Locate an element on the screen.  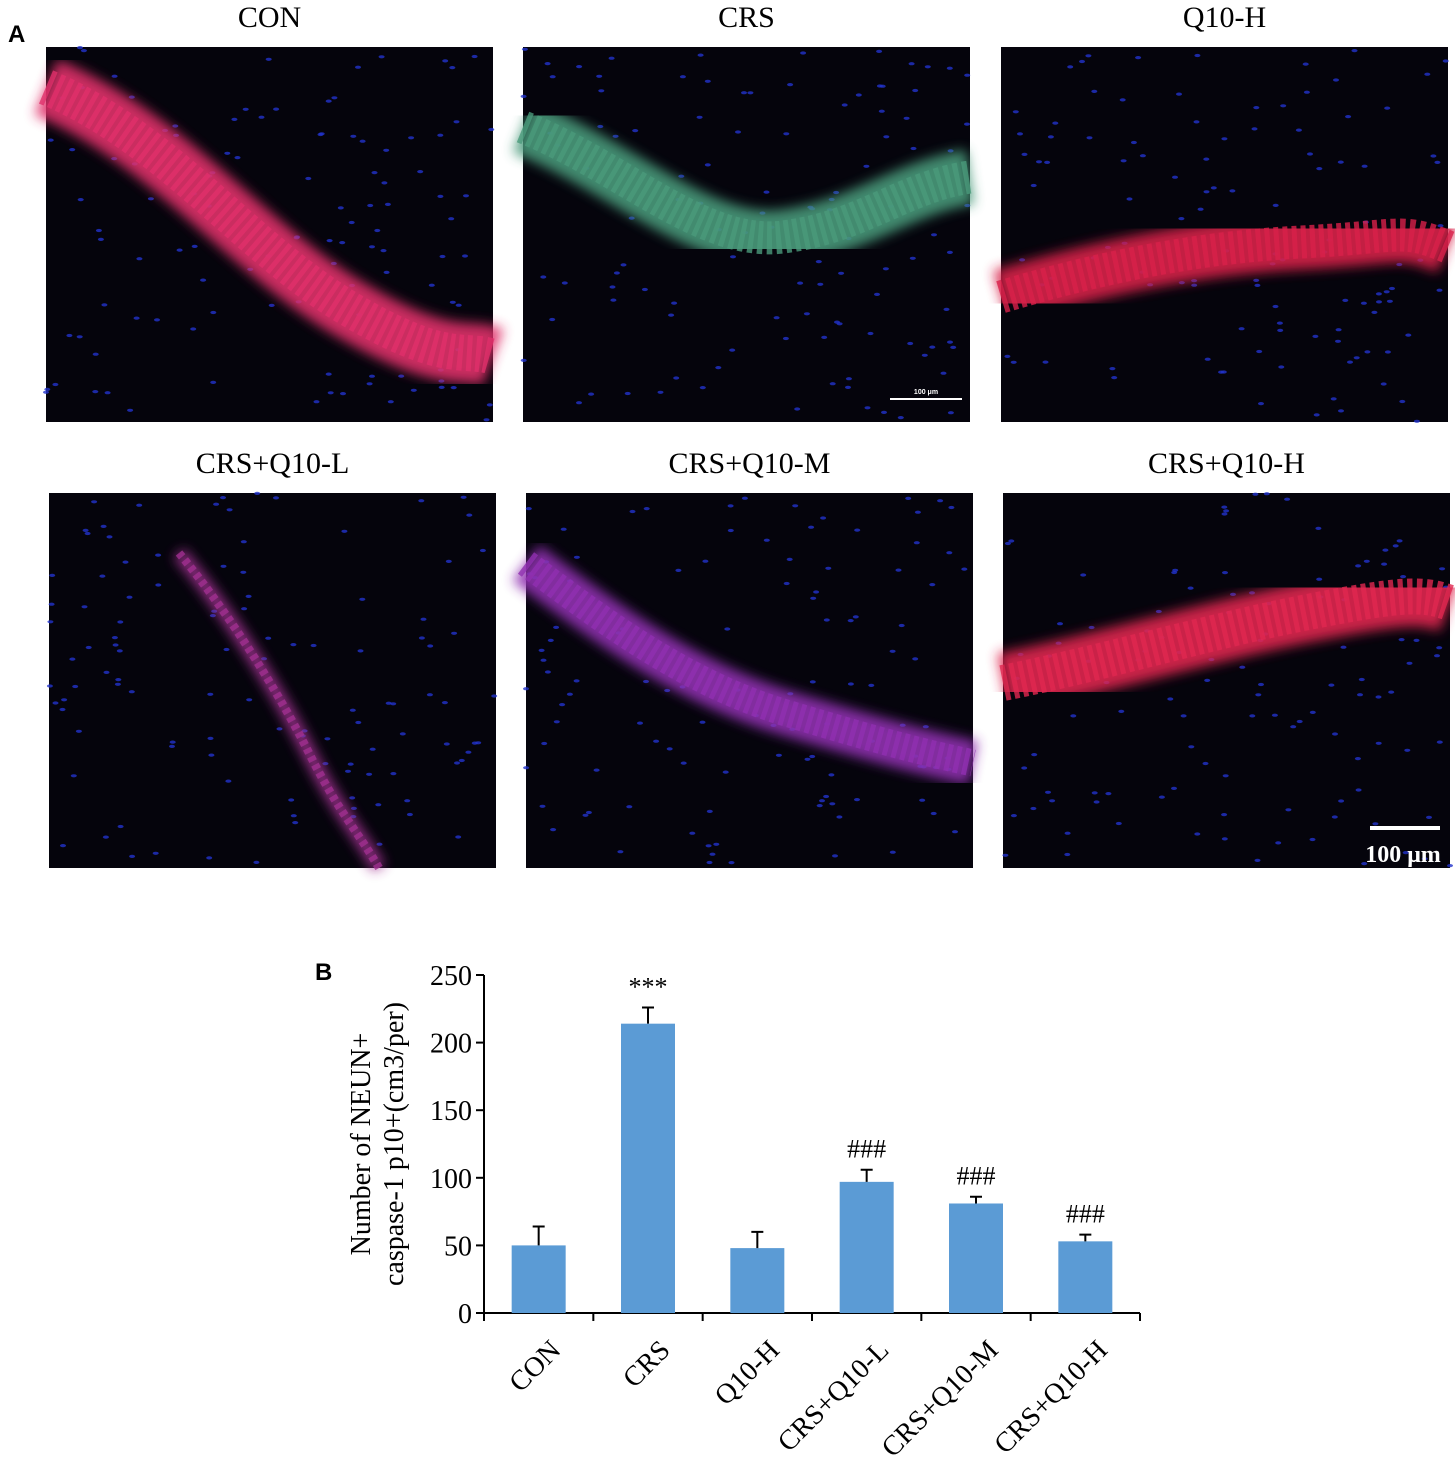
image-title: Q10-H is located at coordinates (1224, 17).